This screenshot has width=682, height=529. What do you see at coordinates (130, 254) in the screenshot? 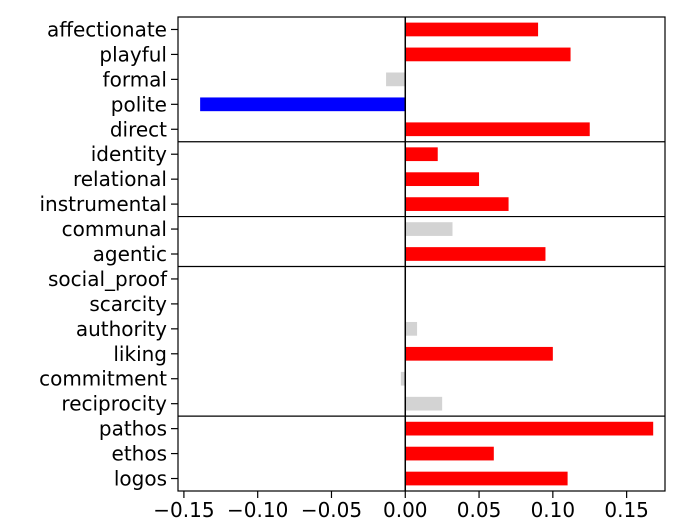
I see `y-tick-label: agentic` at bounding box center [130, 254].